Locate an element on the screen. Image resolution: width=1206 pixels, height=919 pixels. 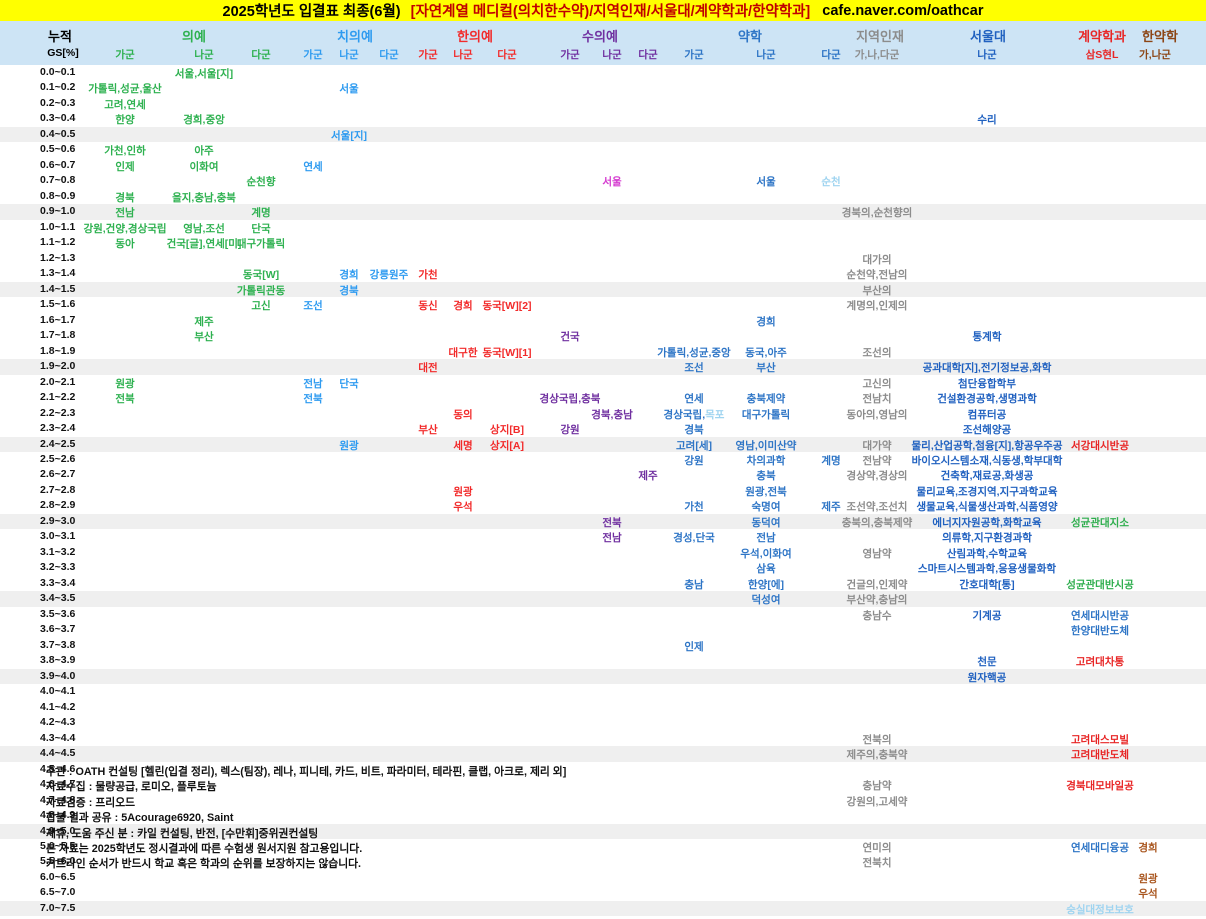
cell-contract: 고려대반도체 is located at coordinates (1100, 755).